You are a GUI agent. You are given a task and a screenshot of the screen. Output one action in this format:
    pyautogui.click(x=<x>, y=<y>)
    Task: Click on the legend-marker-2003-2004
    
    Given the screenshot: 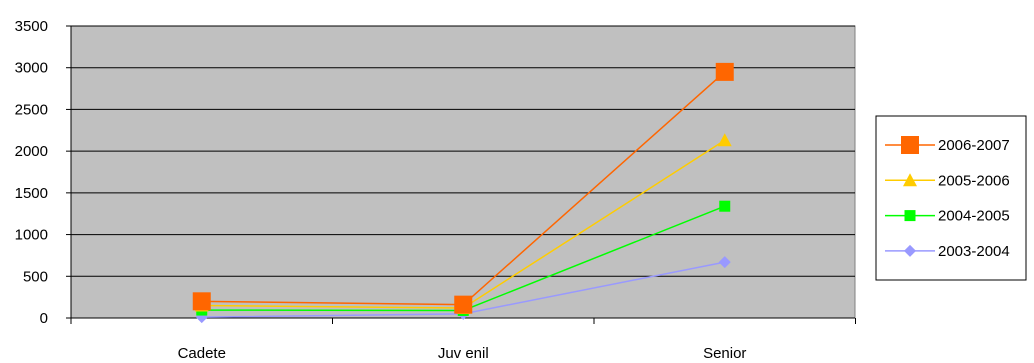 What is the action you would take?
    pyautogui.click(x=910, y=250)
    